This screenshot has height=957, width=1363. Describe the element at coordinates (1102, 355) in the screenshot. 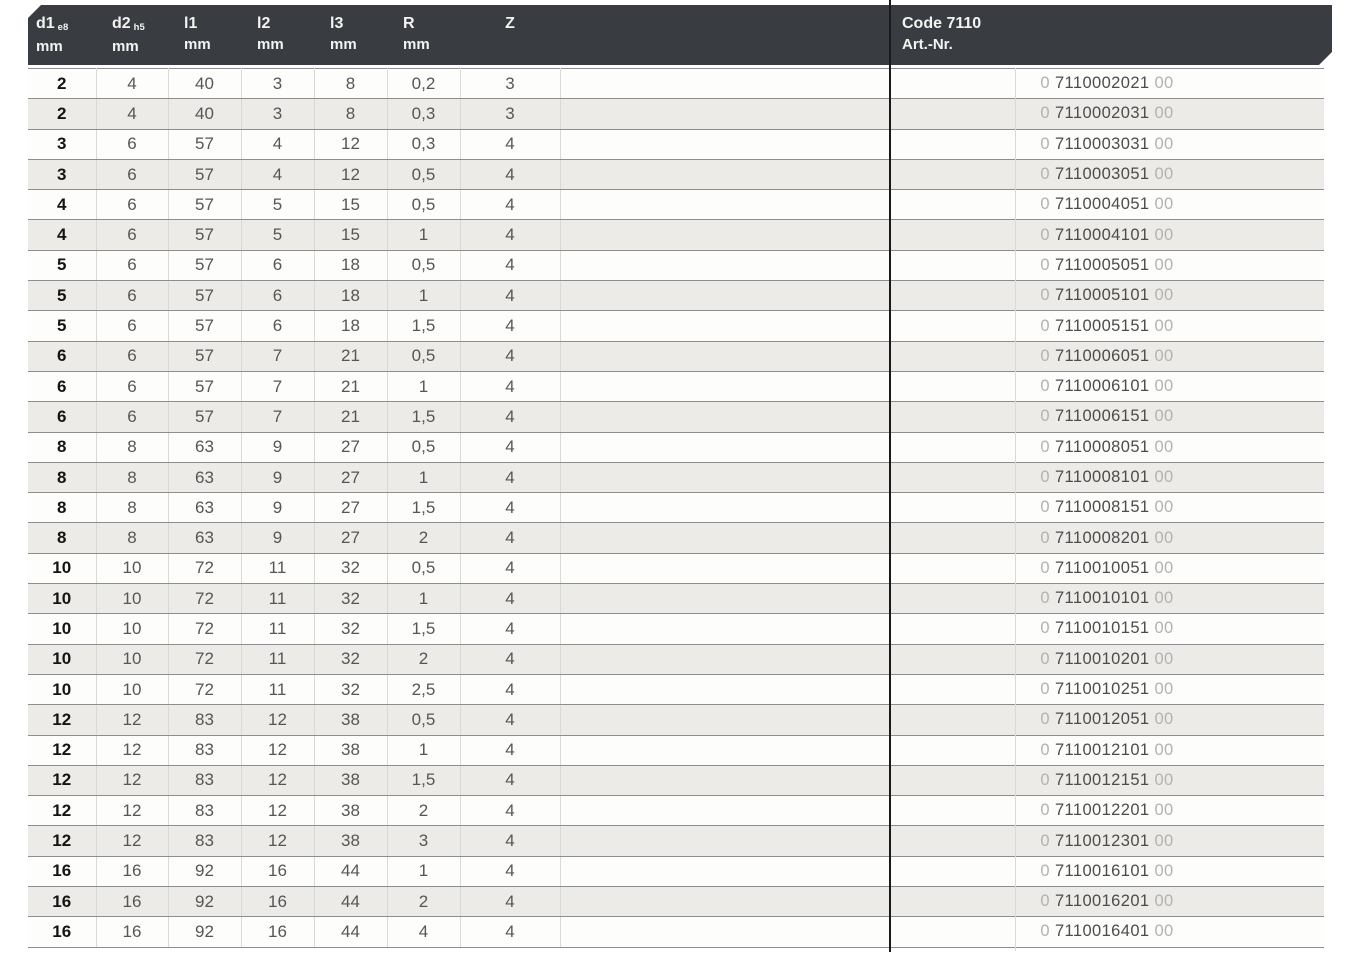

I see `art-nr-main: 7110006051` at that location.